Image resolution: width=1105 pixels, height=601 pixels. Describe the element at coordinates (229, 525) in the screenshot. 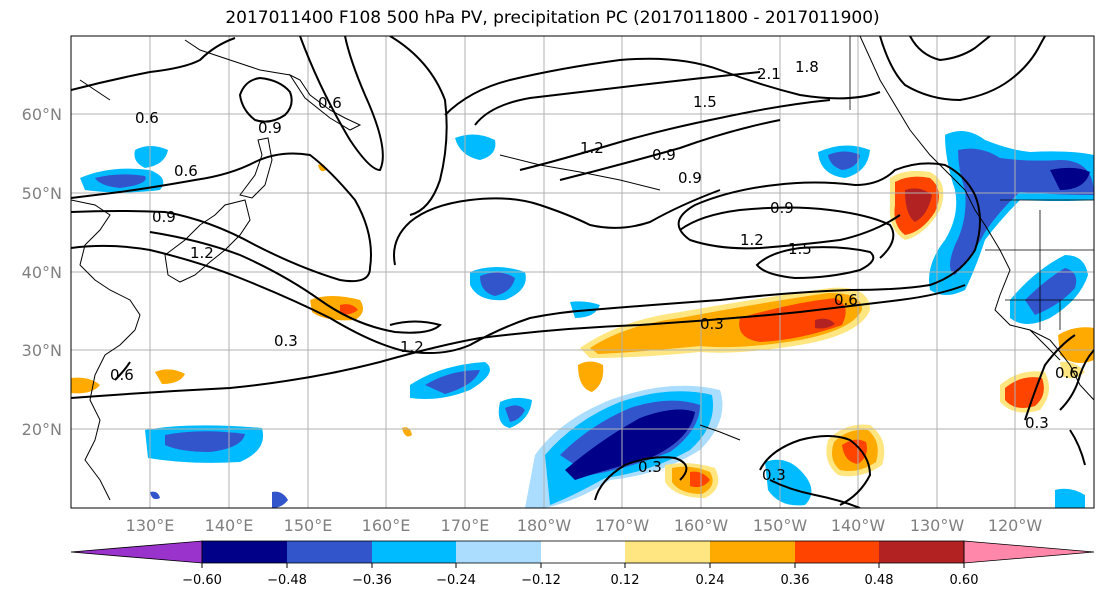

I see `lon-label: 140°E` at that location.